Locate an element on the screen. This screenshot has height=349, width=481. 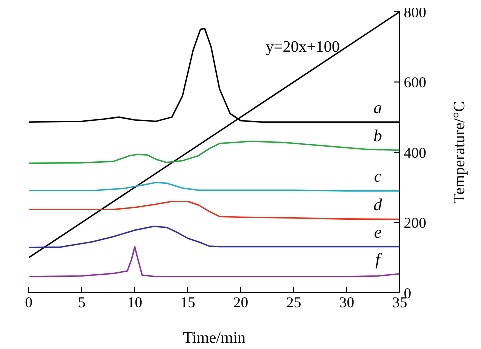
series-label: b is located at coordinates (378, 136).